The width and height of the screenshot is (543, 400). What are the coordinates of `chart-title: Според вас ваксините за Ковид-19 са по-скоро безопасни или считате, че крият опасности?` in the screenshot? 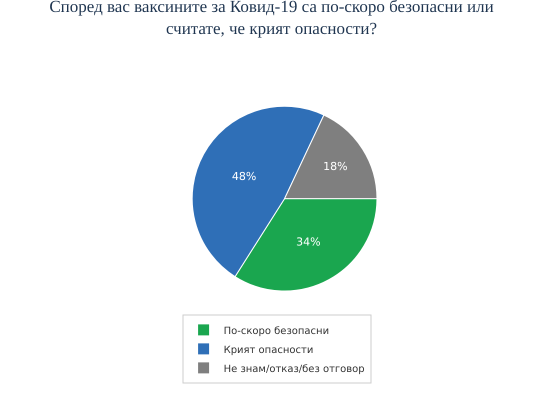 It's located at (271, 19).